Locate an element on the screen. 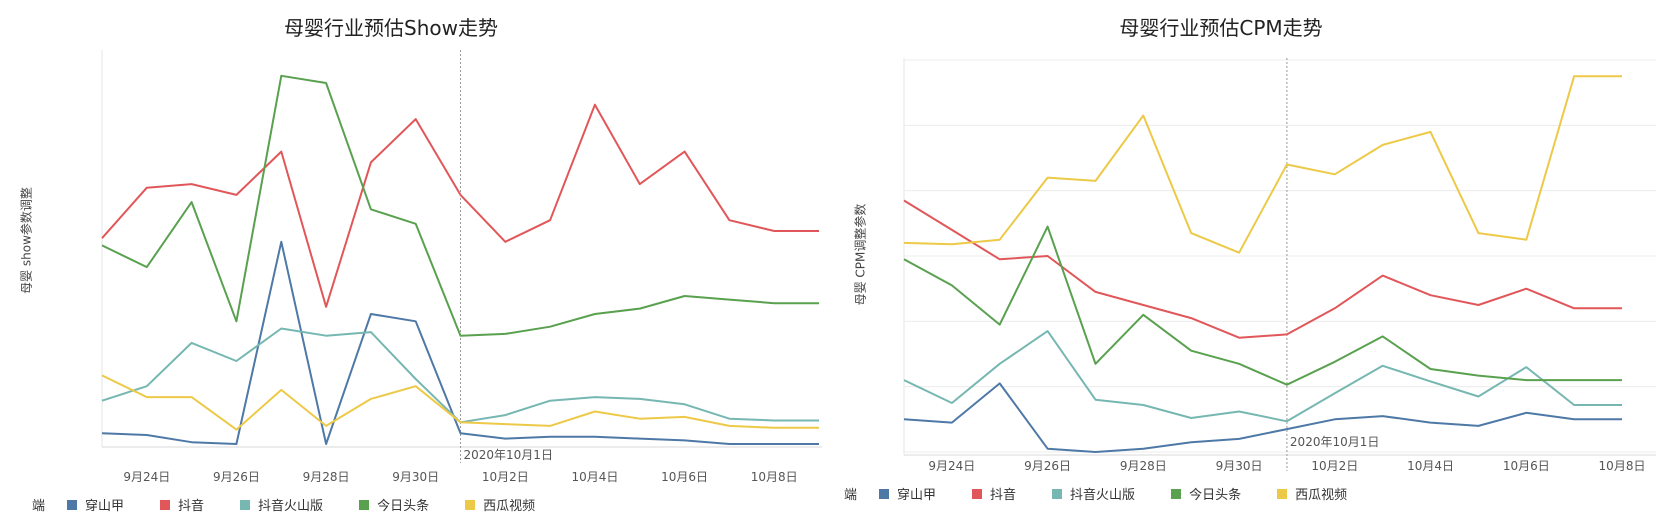 The width and height of the screenshot is (1671, 527). chart-title: 母婴行业预估Show走势 is located at coordinates (391, 28).